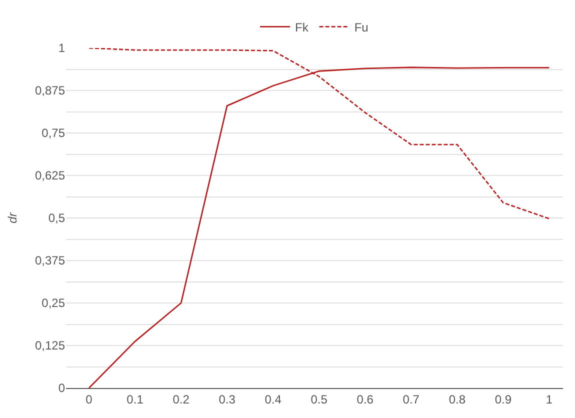  Describe the element at coordinates (54, 303) in the screenshot. I see `y-tick-label: 0,25` at that location.